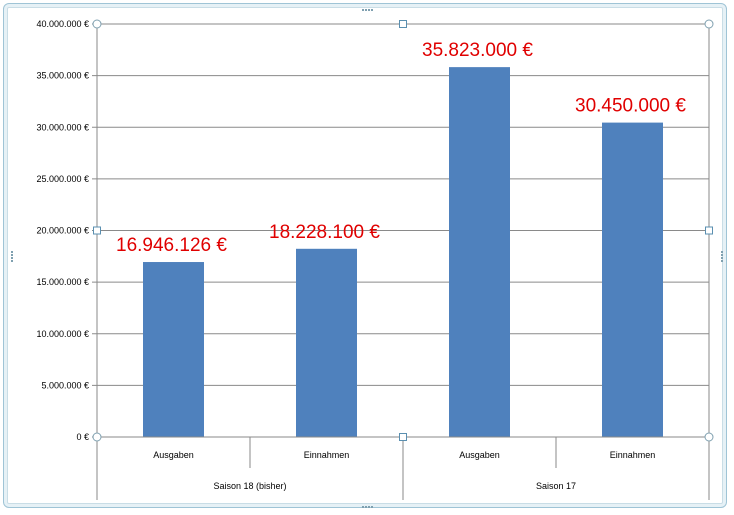 The image size is (734, 515). What do you see at coordinates (62, 282) in the screenshot?
I see `y-tick-label: 15.000.000 €` at bounding box center [62, 282].